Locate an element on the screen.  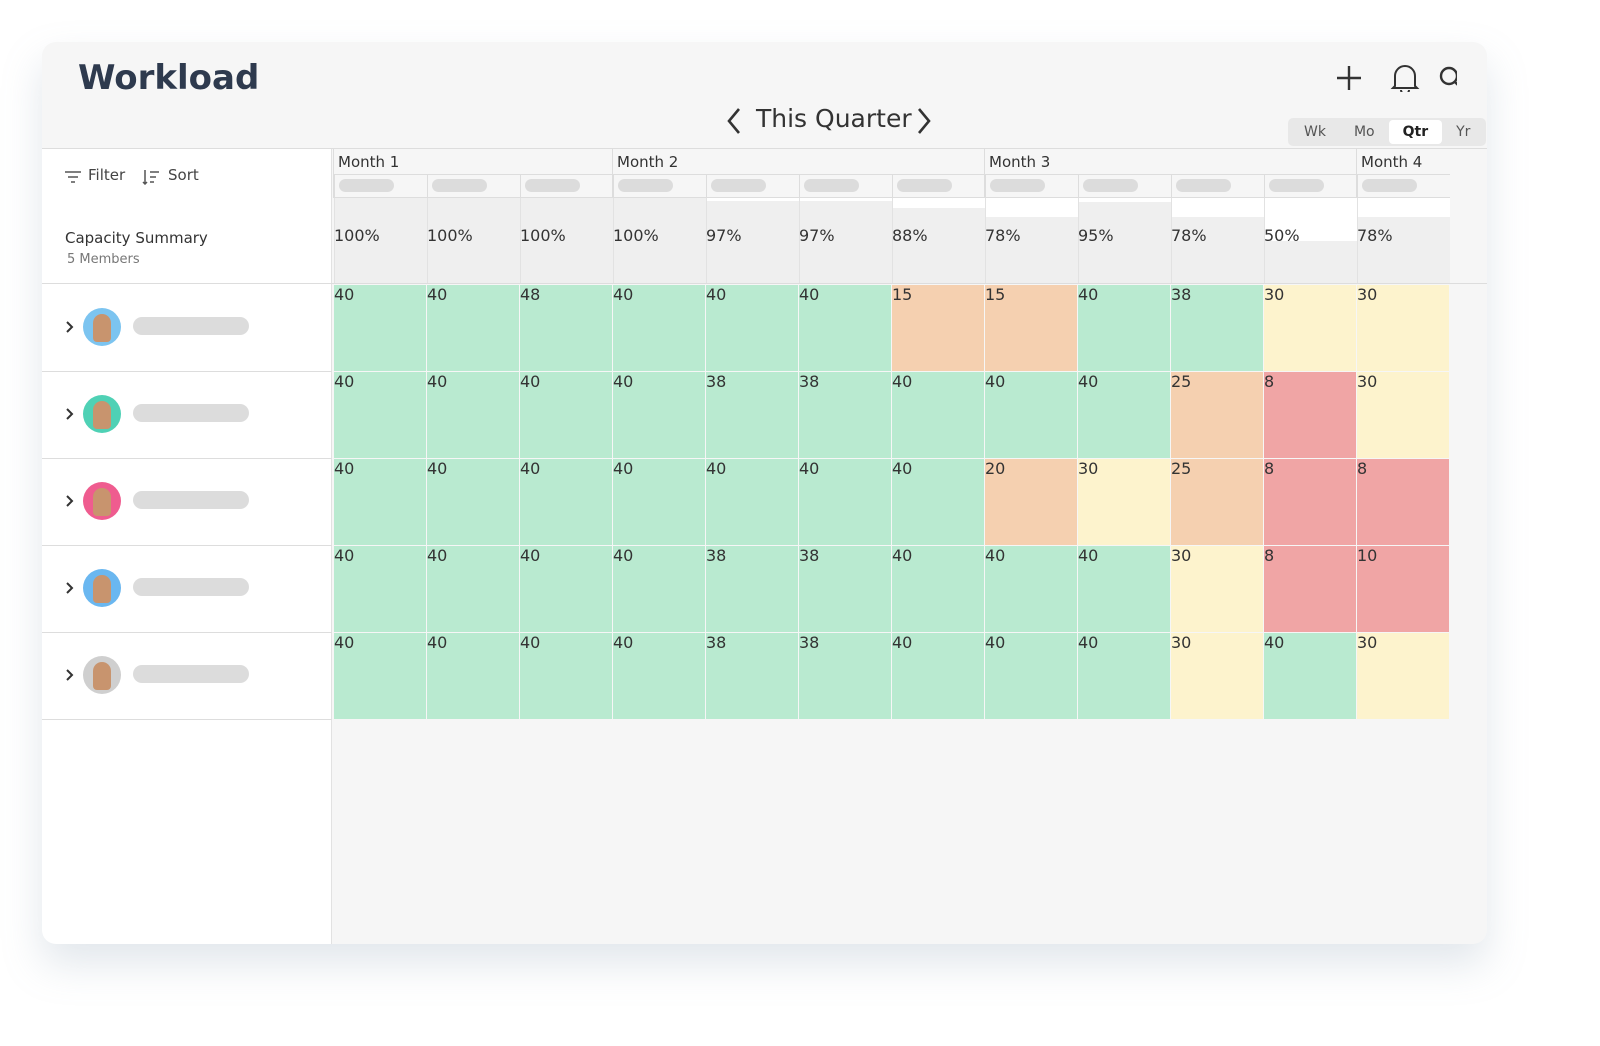
hours-cell cell: 20 is located at coordinates (1031, 502).